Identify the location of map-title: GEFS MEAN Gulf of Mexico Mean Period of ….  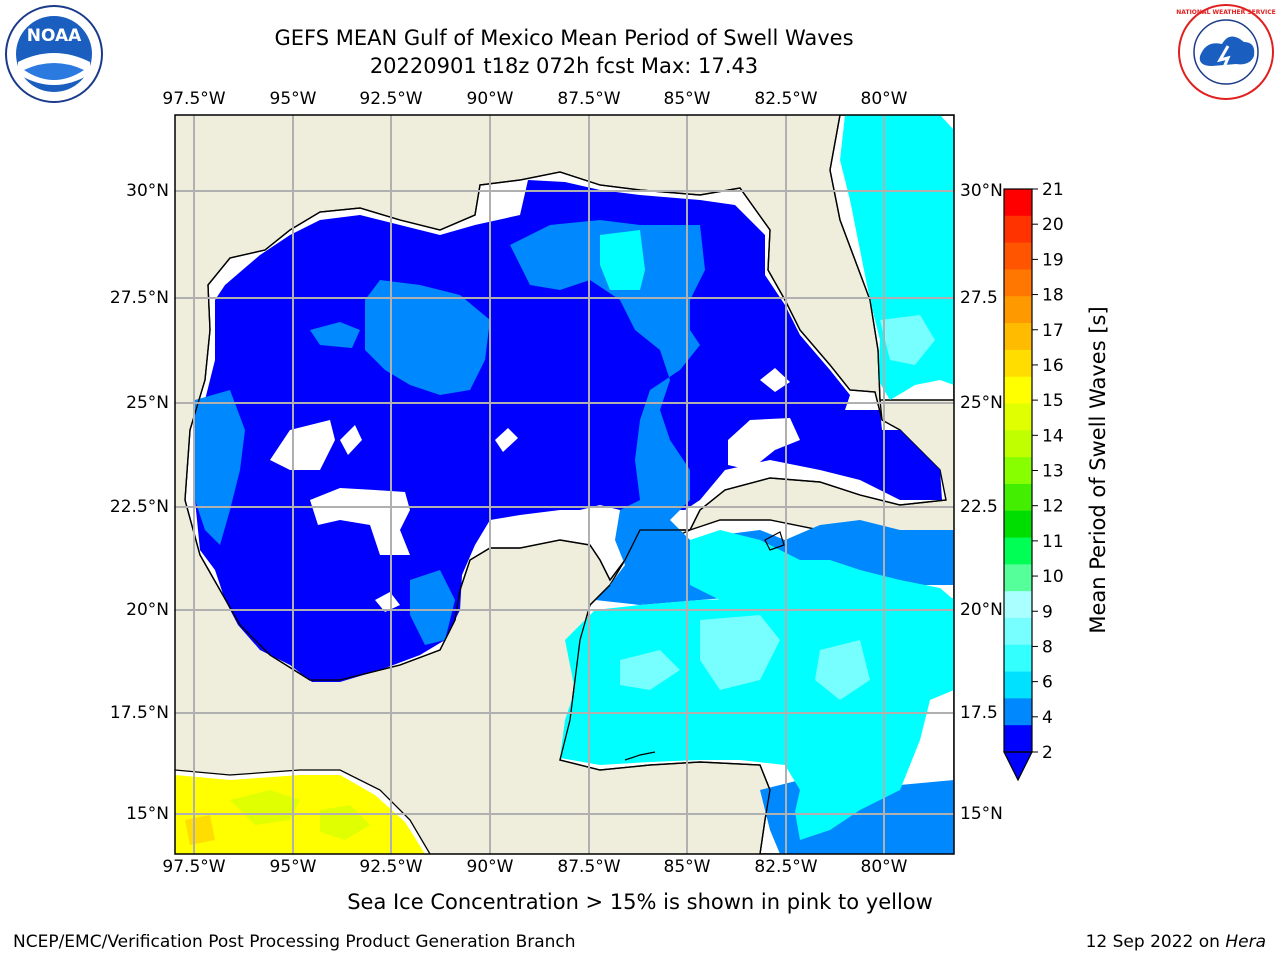
(564, 38).